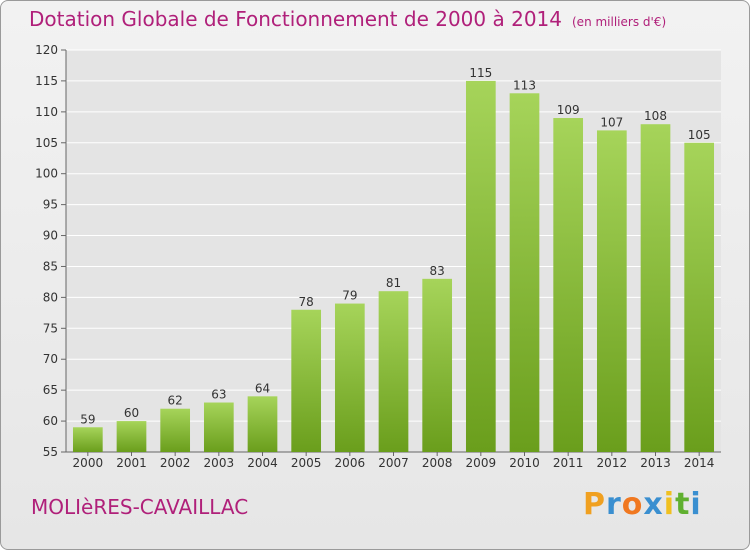 The image size is (750, 550). What do you see at coordinates (46, 143) in the screenshot?
I see `y-tick-label: 105` at bounding box center [46, 143].